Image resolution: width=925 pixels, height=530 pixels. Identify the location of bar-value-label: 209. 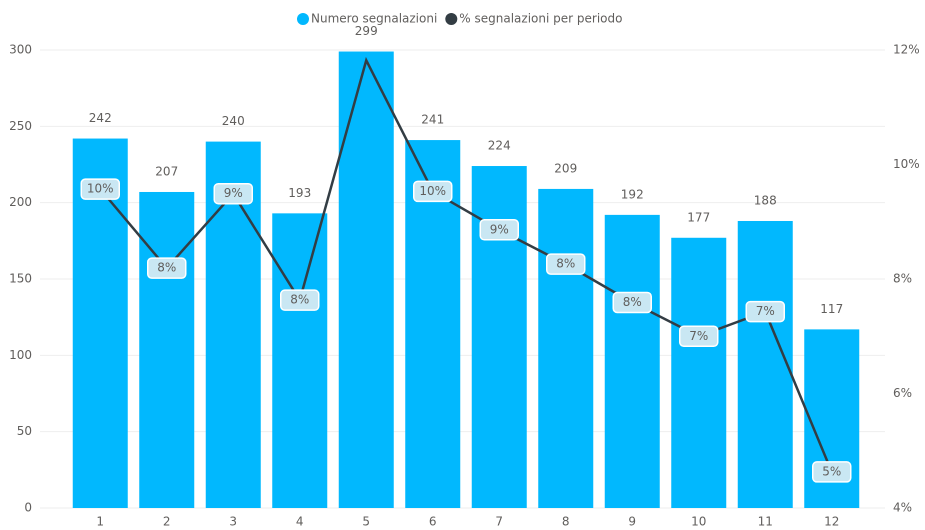
(565, 168).